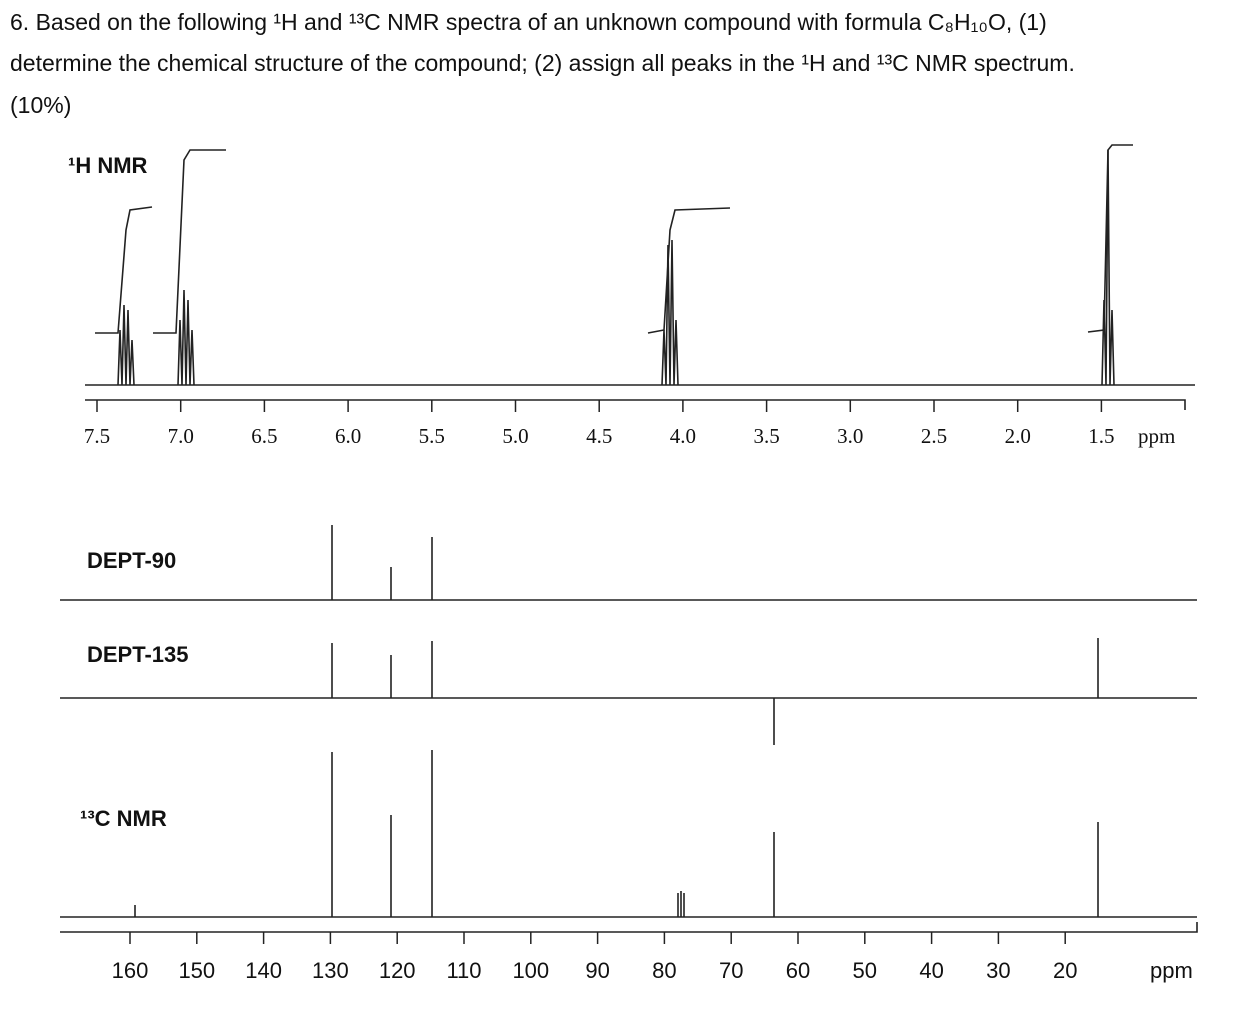 This screenshot has height=1010, width=1250. I want to click on tick-label: 7.5, so click(97, 436).